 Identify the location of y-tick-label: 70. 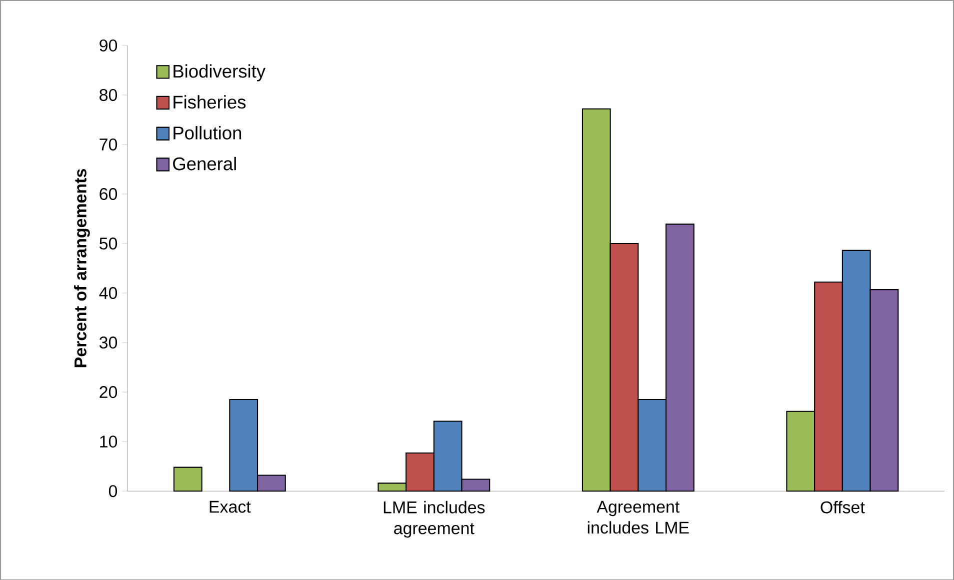
(109, 144).